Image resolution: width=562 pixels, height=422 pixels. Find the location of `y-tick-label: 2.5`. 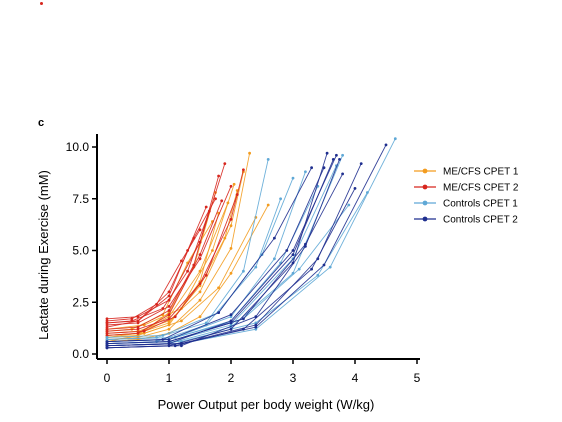

y-tick-label: 2.5 is located at coordinates (80, 302).